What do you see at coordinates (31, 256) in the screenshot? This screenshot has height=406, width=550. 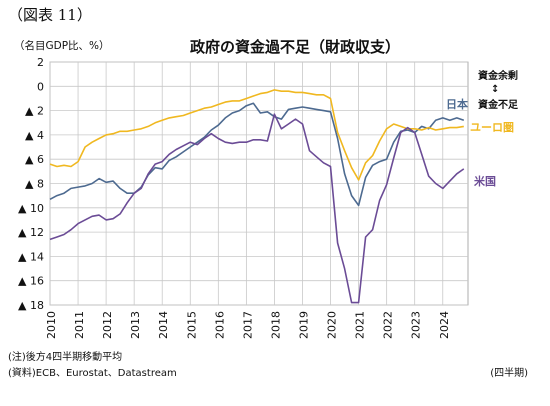 I see `y-tick-label: ▲ 14` at bounding box center [31, 256].